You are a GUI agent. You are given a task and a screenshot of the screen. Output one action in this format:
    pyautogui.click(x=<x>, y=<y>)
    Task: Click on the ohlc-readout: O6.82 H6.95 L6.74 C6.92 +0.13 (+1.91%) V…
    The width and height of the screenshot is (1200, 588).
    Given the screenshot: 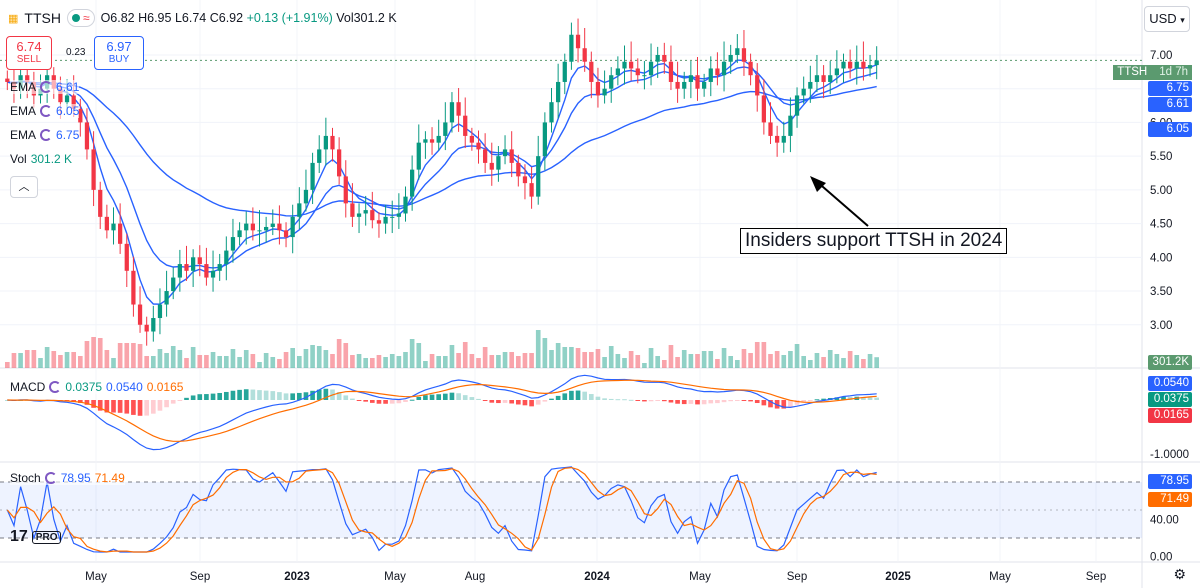 What is the action you would take?
    pyautogui.click(x=249, y=18)
    